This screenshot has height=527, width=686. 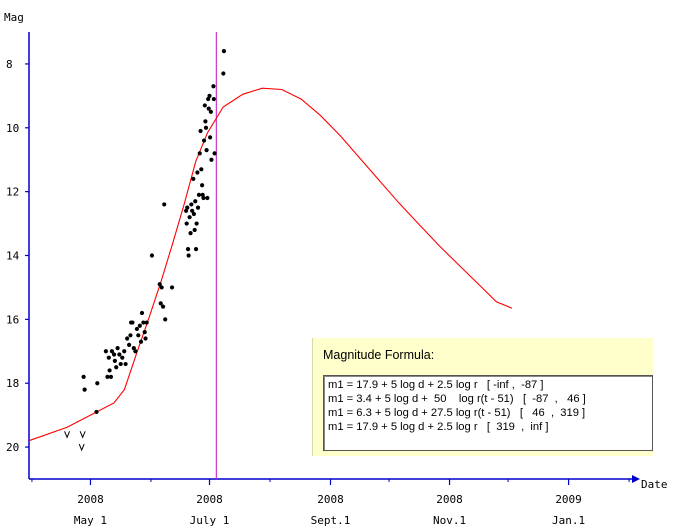 I want to click on y-tick-label: 12, so click(x=12, y=192).